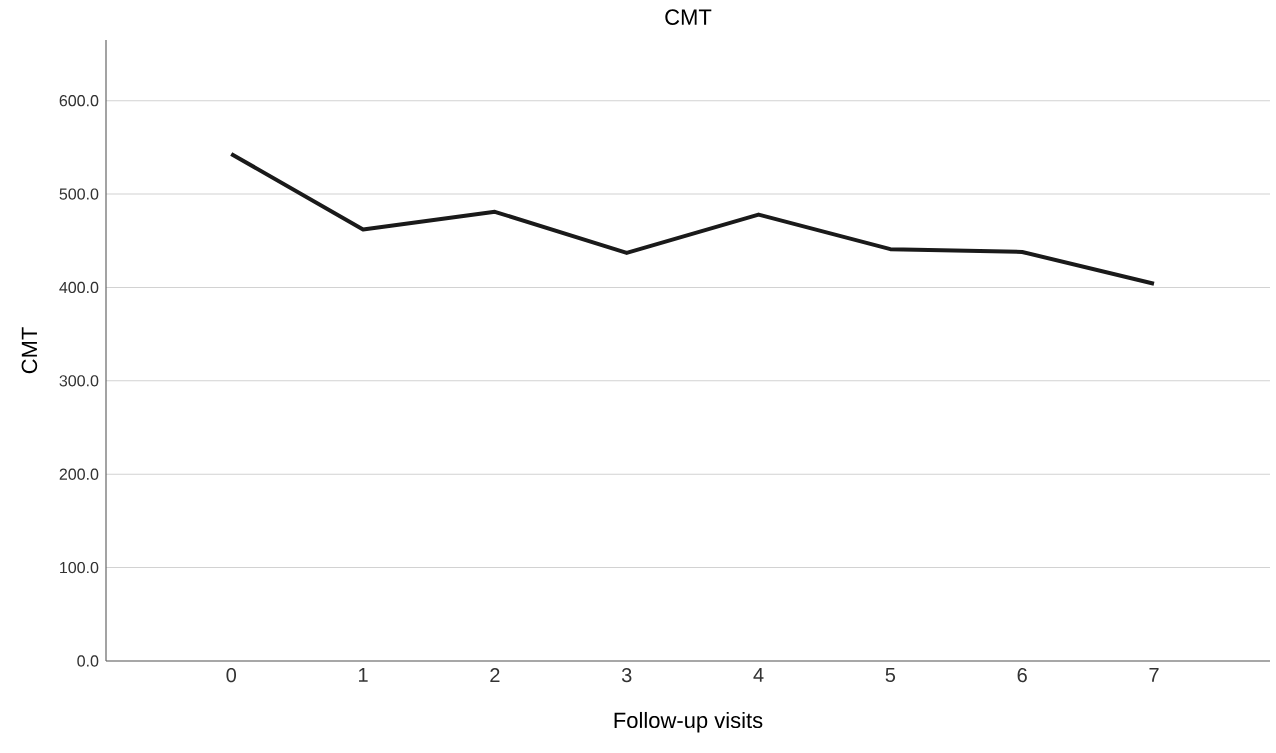 Image resolution: width=1276 pixels, height=753 pixels. Describe the element at coordinates (688, 722) in the screenshot. I see `x-axis-title: Follow-up visits` at that location.